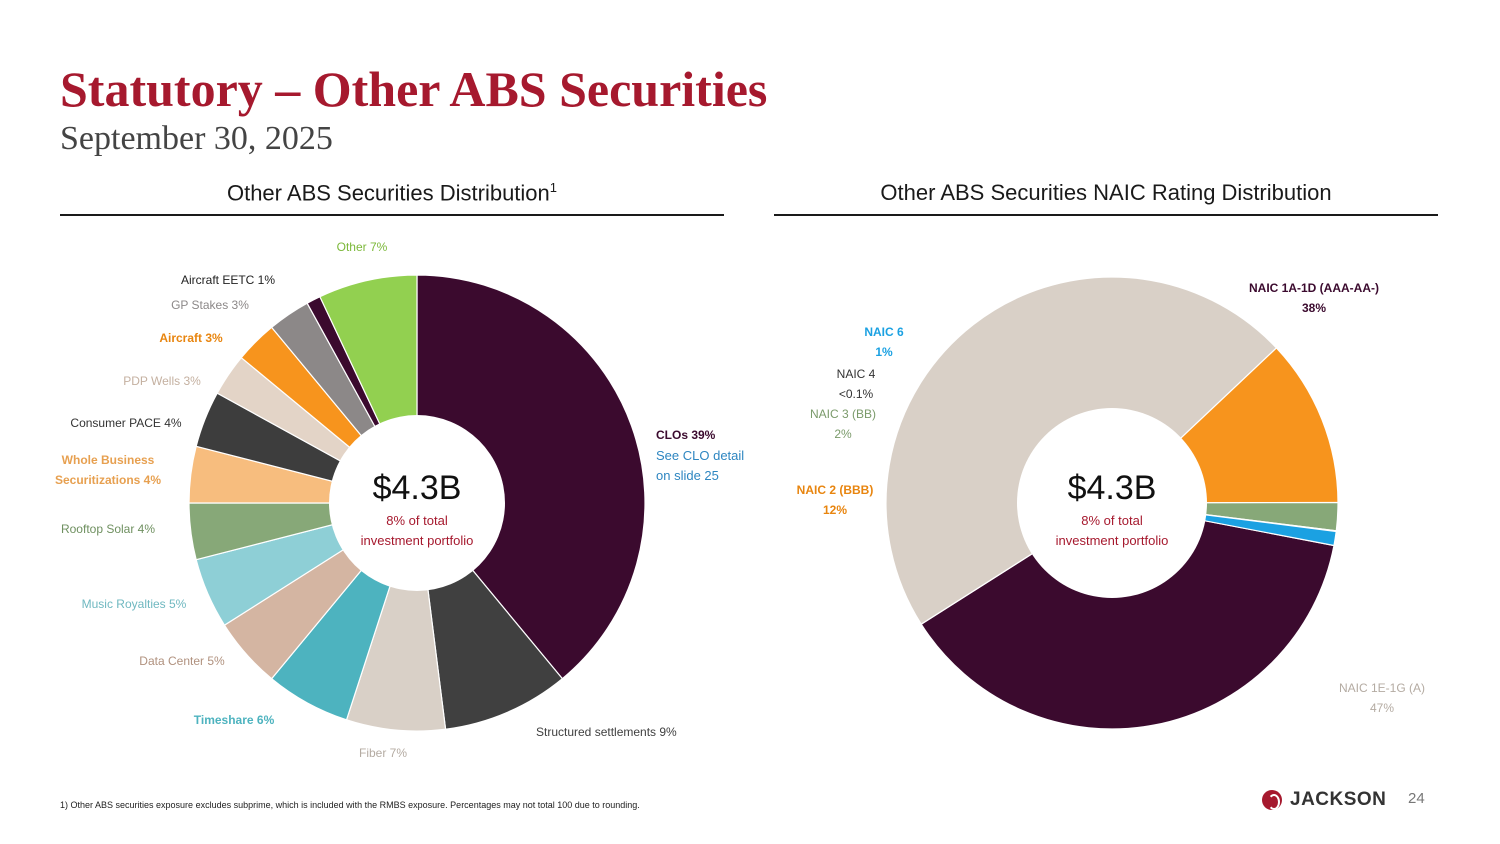 The height and width of the screenshot is (844, 1500). Describe the element at coordinates (383, 753) in the screenshot. I see `left-label-fiber-7: Fiber 7%` at that location.